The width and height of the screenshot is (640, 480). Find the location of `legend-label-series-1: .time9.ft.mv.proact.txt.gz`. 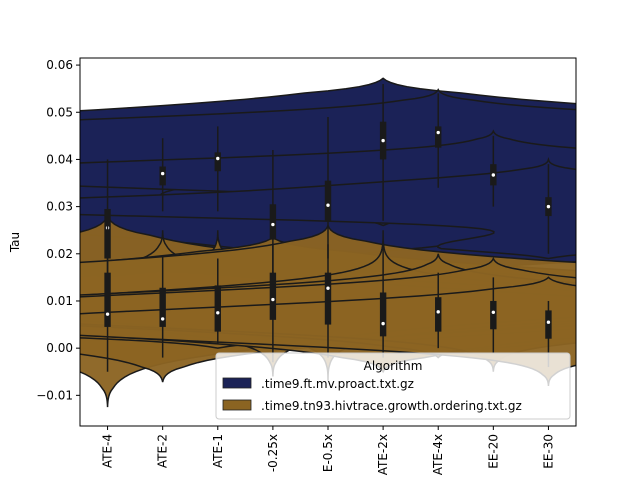

legend-label-series-1: .time9.ft.mv.proact.txt.gz is located at coordinates (337, 384).